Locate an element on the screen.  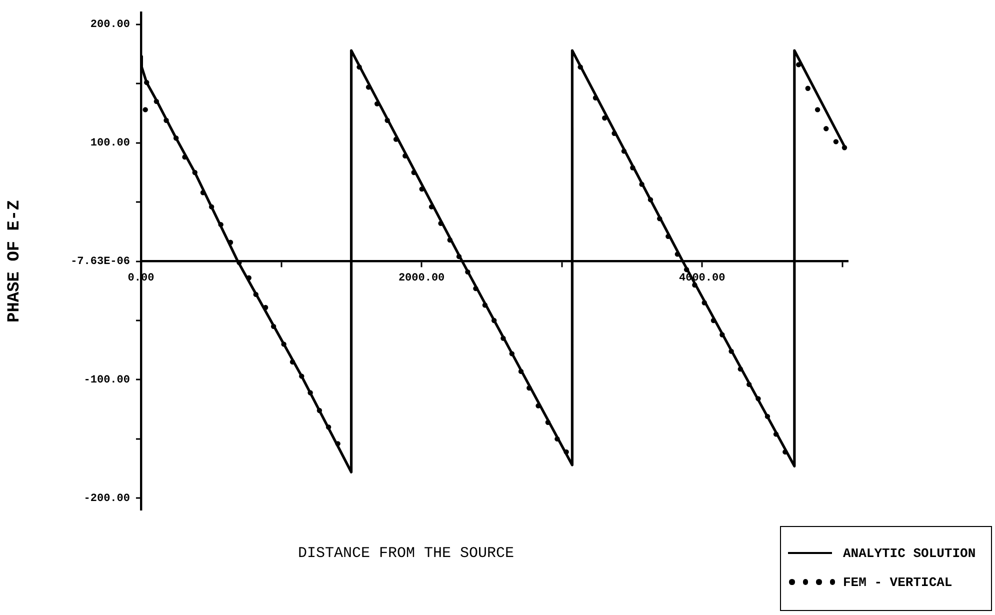
x-axis-title: DISTANCE FROM THE SOURCE is located at coordinates (406, 553).